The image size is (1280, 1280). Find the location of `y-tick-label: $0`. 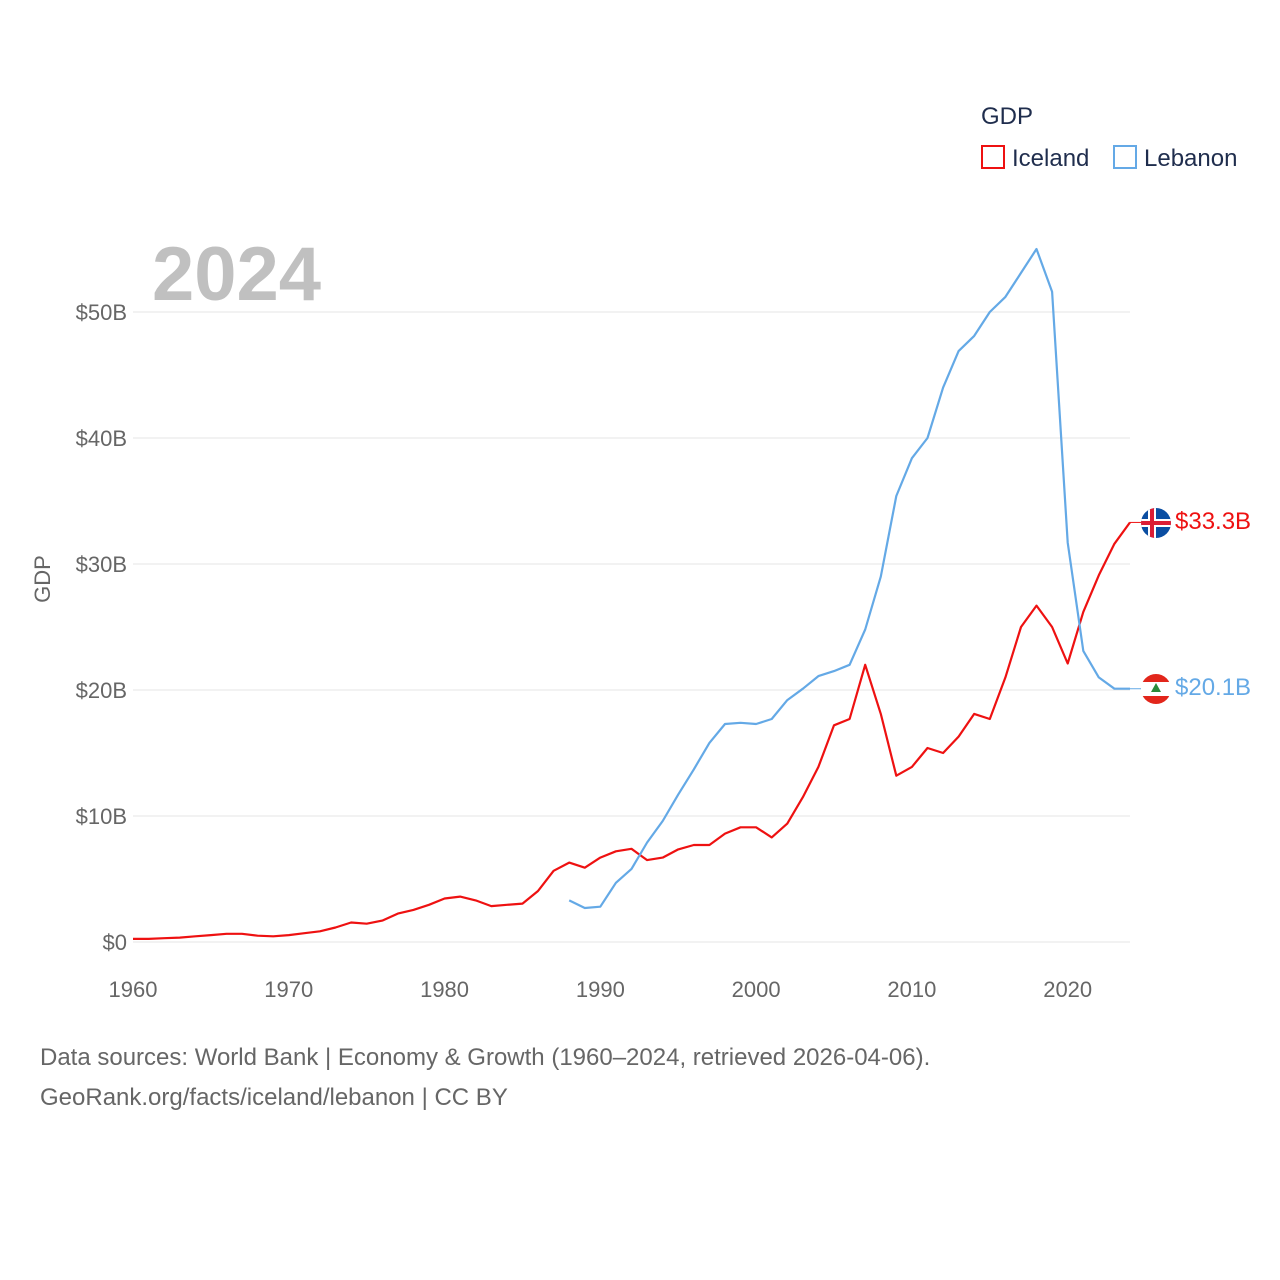

y-tick-label: $0 is located at coordinates (115, 942).